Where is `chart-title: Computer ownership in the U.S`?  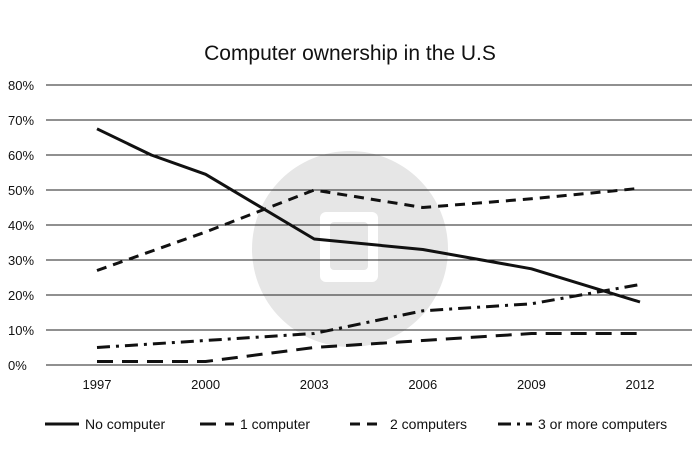
chart-title: Computer ownership in the U.S is located at coordinates (350, 53).